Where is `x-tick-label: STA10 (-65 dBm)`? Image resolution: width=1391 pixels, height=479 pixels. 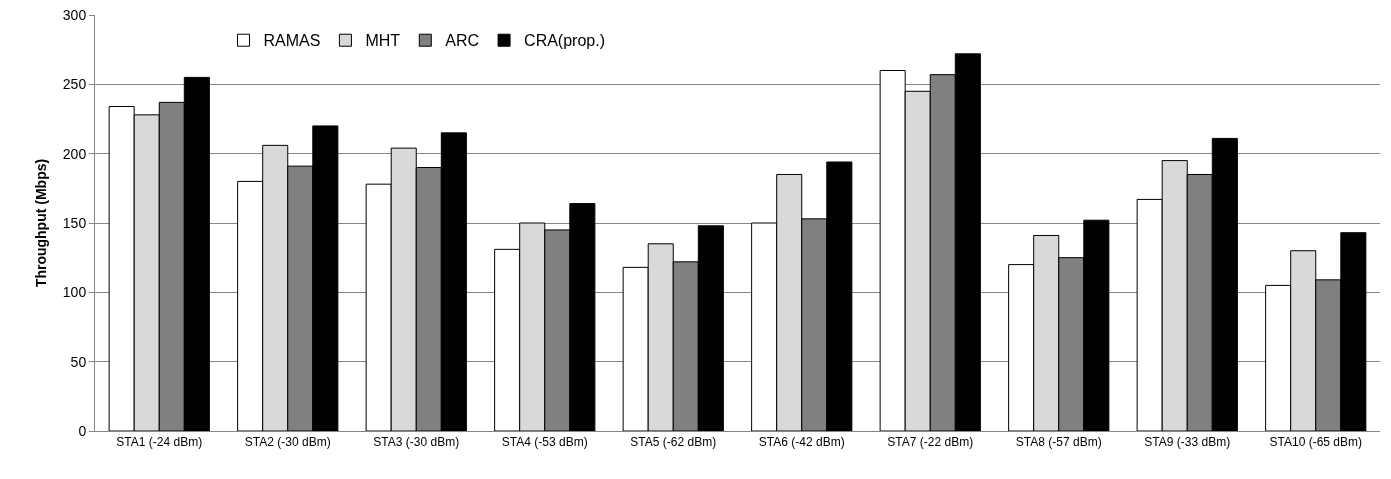
x-tick-label: STA10 (-65 dBm) is located at coordinates (1315, 442).